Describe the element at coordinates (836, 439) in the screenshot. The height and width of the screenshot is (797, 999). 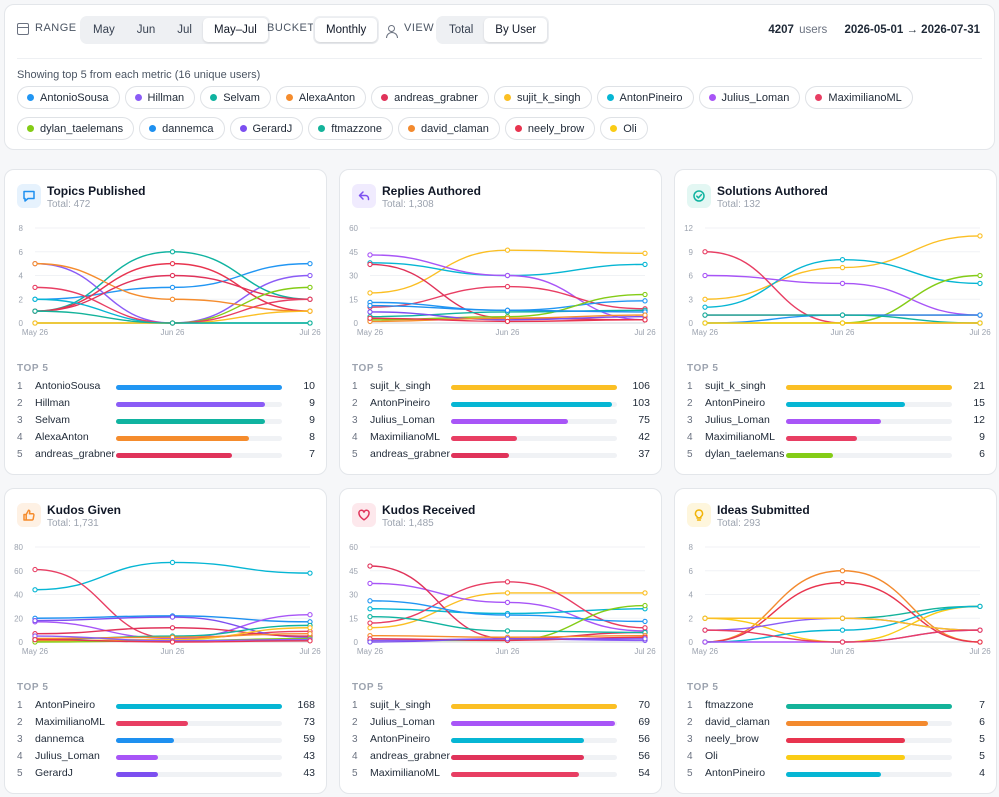
I see `leaderboard-row: 4 MaximilianoML 9` at that location.